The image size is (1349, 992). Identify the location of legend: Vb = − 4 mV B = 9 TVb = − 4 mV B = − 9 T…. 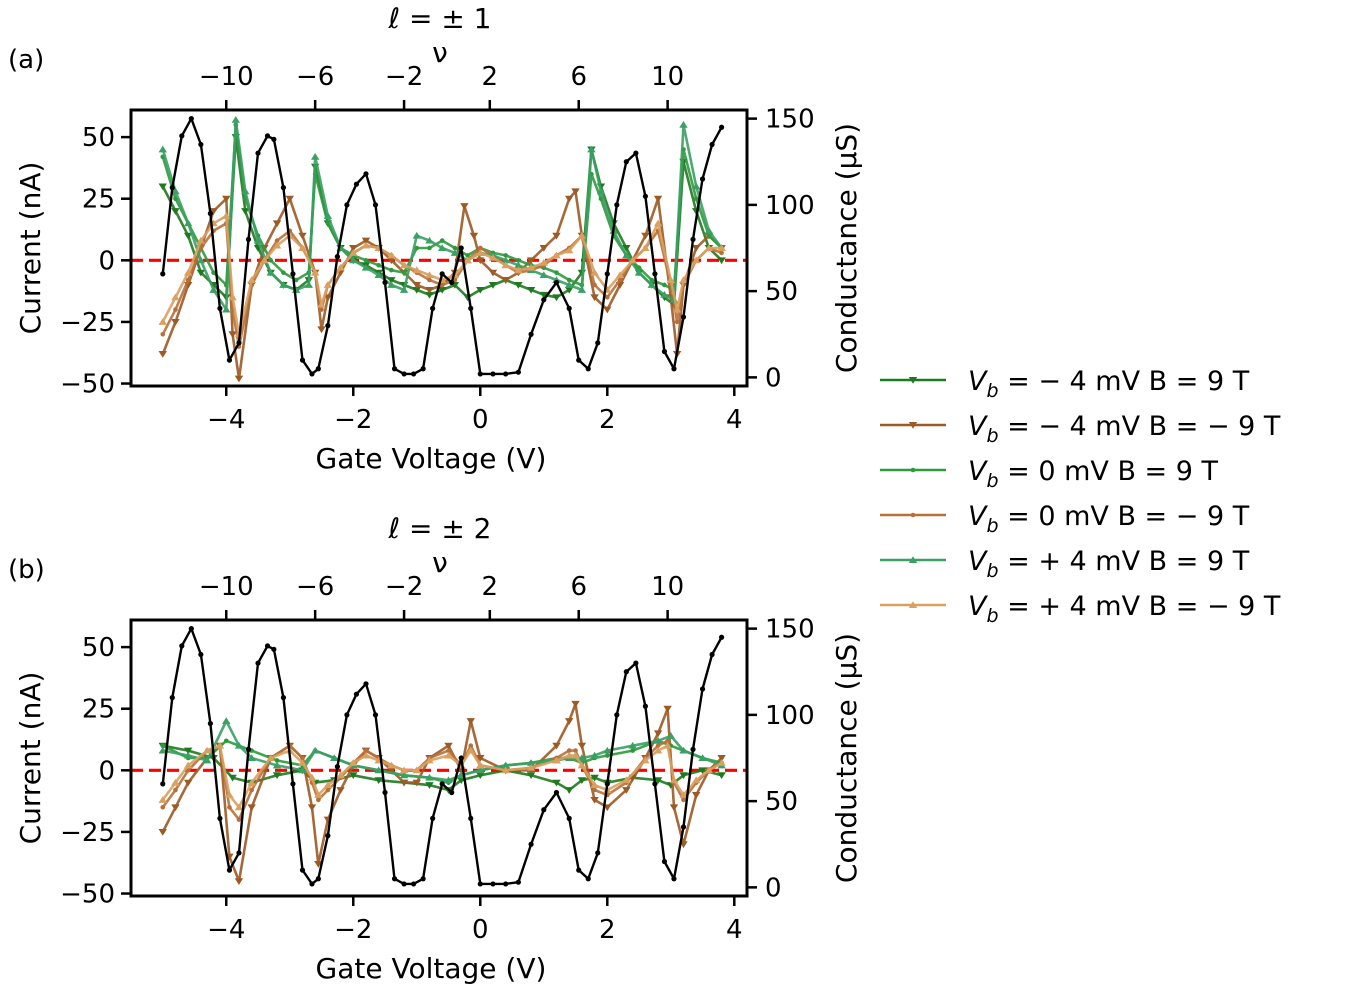
(1080, 496).